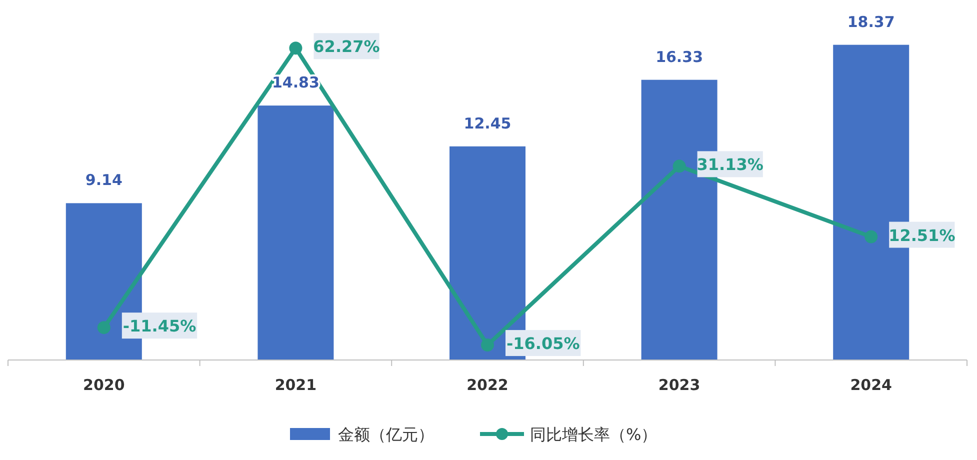 This screenshot has height=460, width=977. What do you see at coordinates (159, 326) in the screenshot?
I see `data-label: -11.45%` at bounding box center [159, 326].